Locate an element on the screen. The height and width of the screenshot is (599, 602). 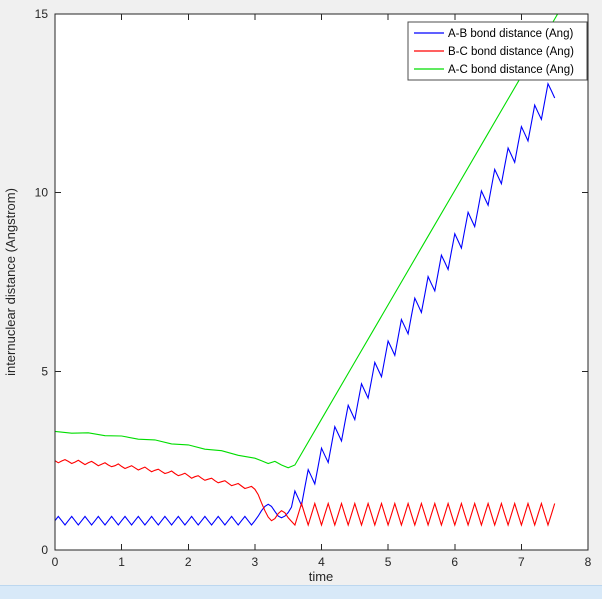
x-tick-label: 6 is located at coordinates (454, 562).